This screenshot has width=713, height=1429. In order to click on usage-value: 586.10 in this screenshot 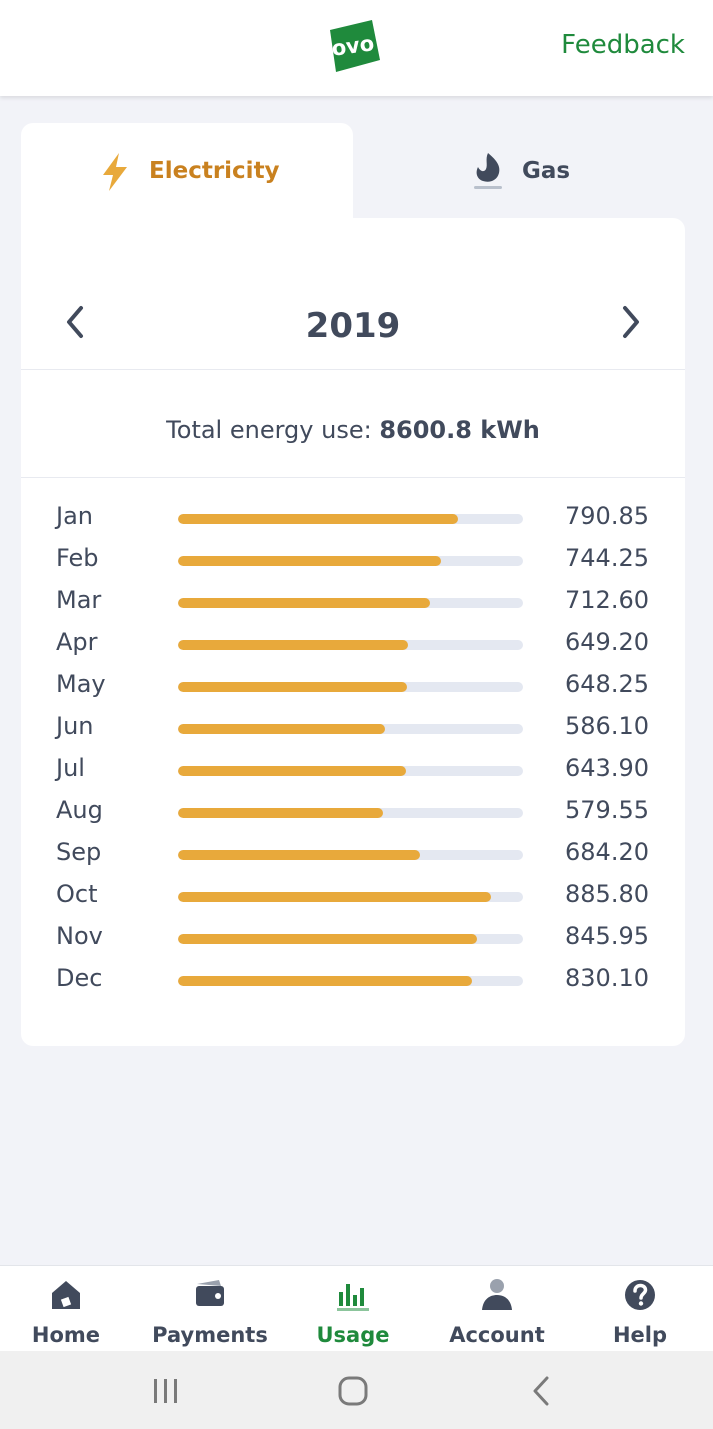, I will do `click(607, 726)`.